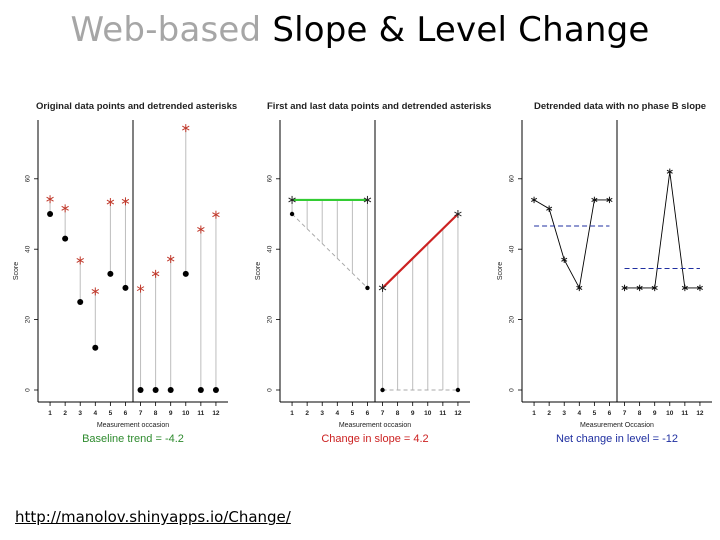 The height and width of the screenshot is (540, 720). What do you see at coordinates (270, 320) in the screenshot?
I see `y-tick-label: 20` at bounding box center [270, 320].